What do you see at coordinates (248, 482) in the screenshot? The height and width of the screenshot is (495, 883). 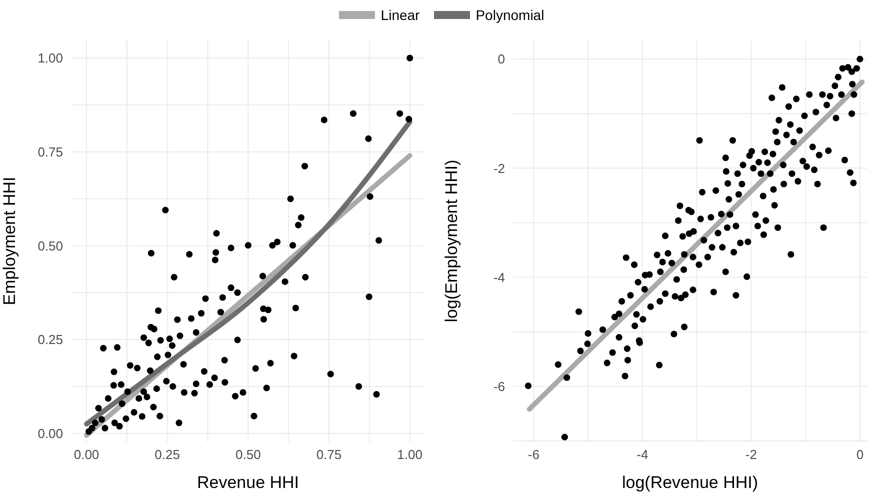 I see `x-axis-title: Revenue HHI` at bounding box center [248, 482].